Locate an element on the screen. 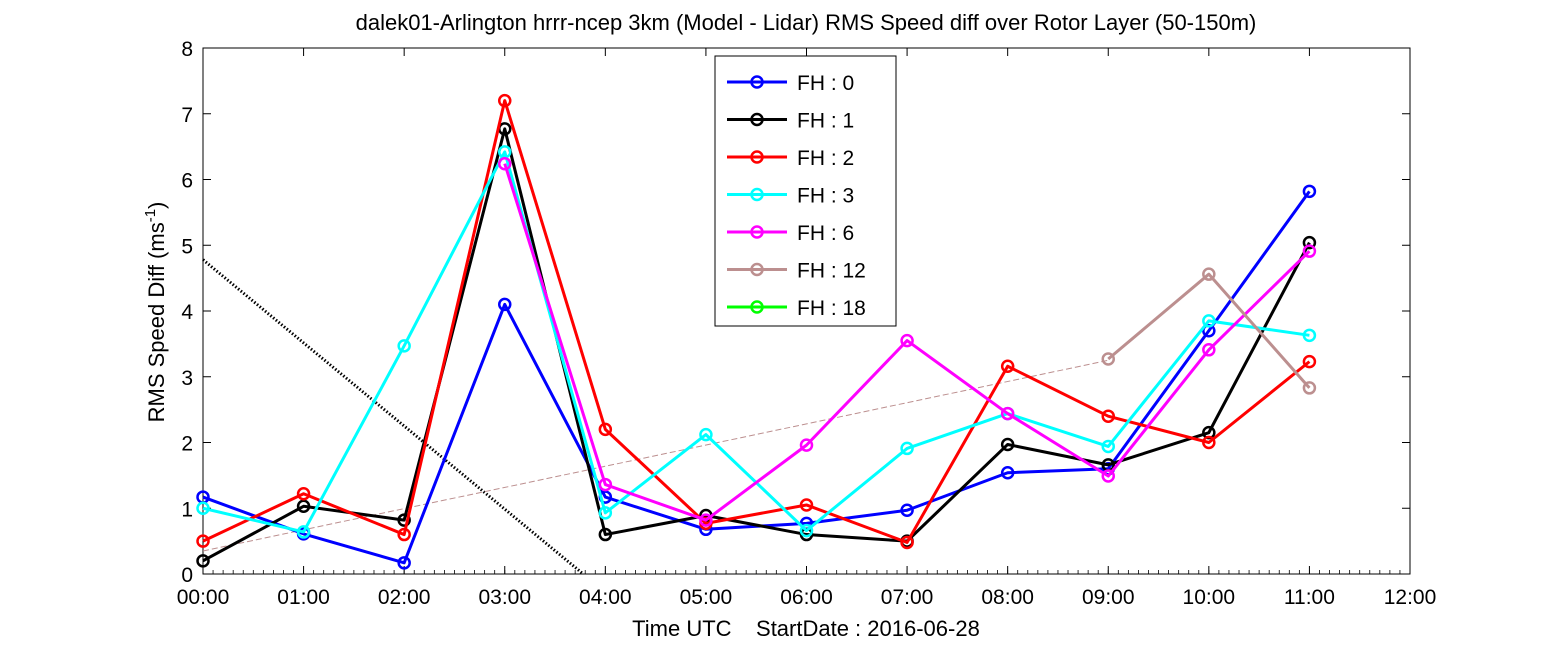 This screenshot has width=1559, height=656. y-tick-label: 2 is located at coordinates (187, 444).